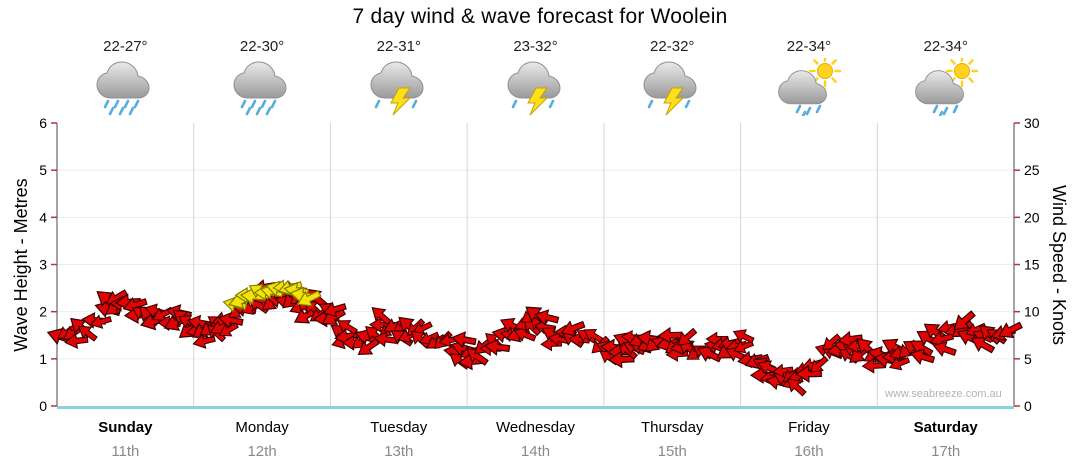 This screenshot has width=1080, height=475. What do you see at coordinates (125, 427) in the screenshot?
I see `day-name: Sunday` at bounding box center [125, 427].